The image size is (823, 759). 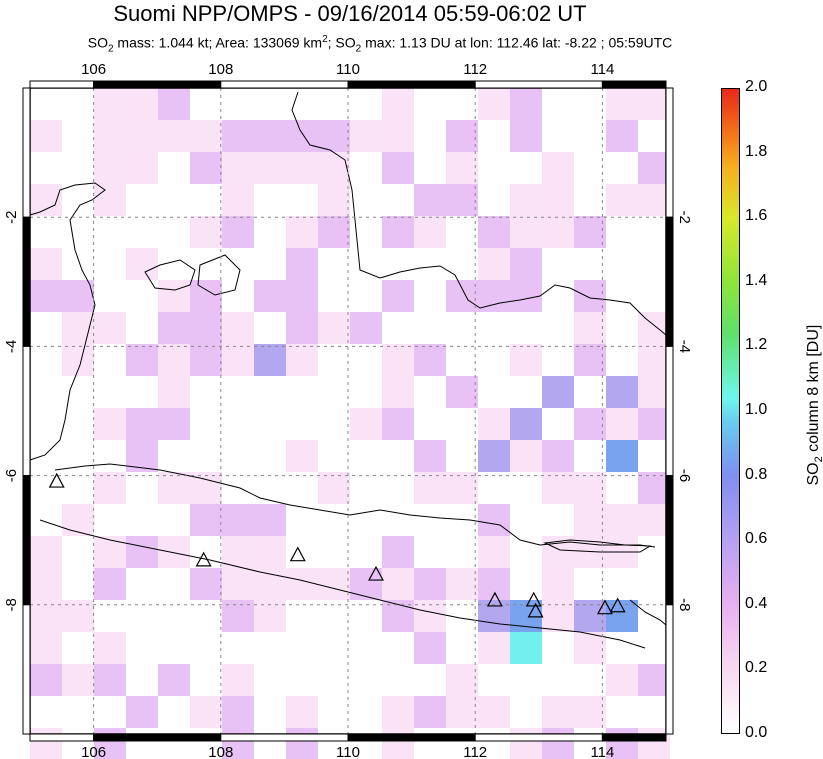 What do you see at coordinates (669, 281) in the screenshot?
I see `border-bar-right` at bounding box center [669, 281].